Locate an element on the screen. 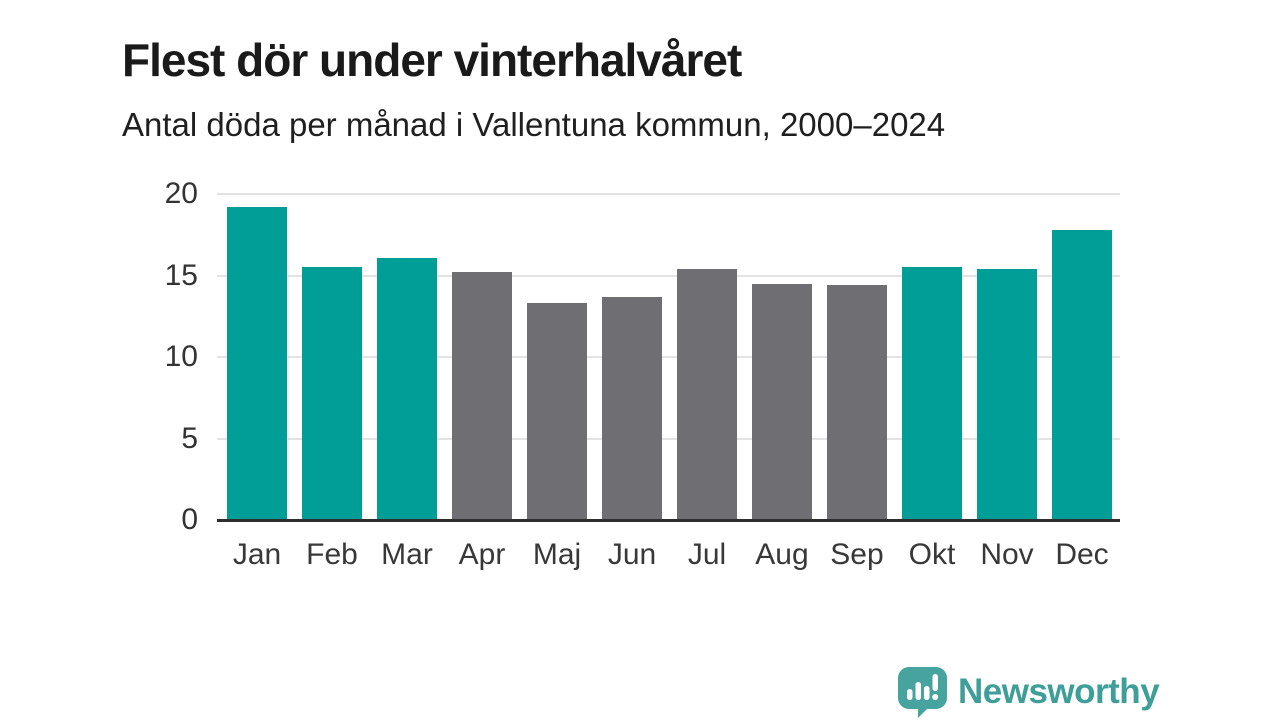 Image resolution: width=1280 pixels, height=720 pixels. bar-sep is located at coordinates (857, 402).